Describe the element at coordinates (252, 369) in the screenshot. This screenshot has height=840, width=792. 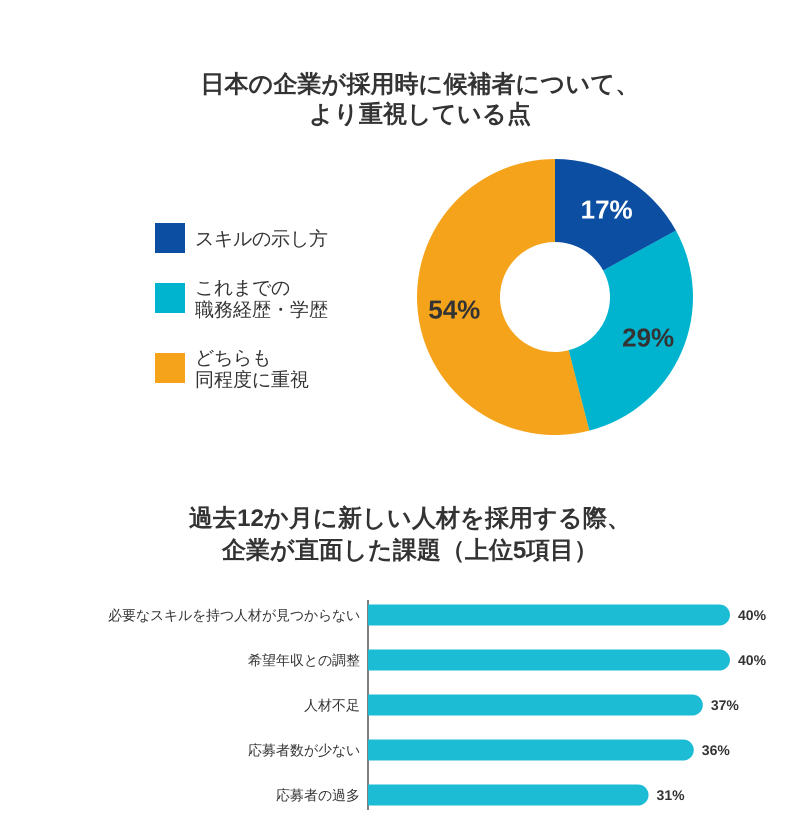
I see `legend-label: どちらも同程度に重視` at that location.